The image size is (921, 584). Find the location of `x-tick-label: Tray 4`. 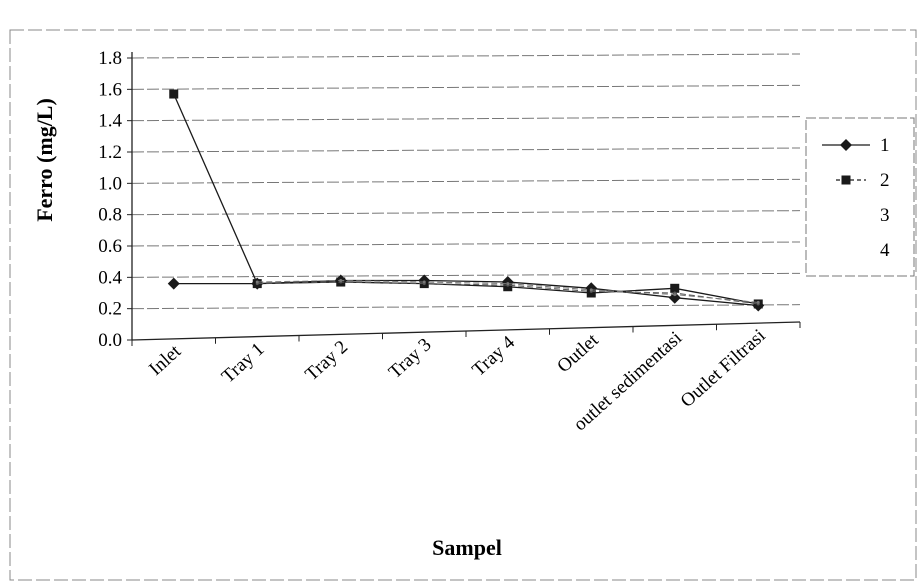

x-tick-label: Tray 4 is located at coordinates (493, 356).